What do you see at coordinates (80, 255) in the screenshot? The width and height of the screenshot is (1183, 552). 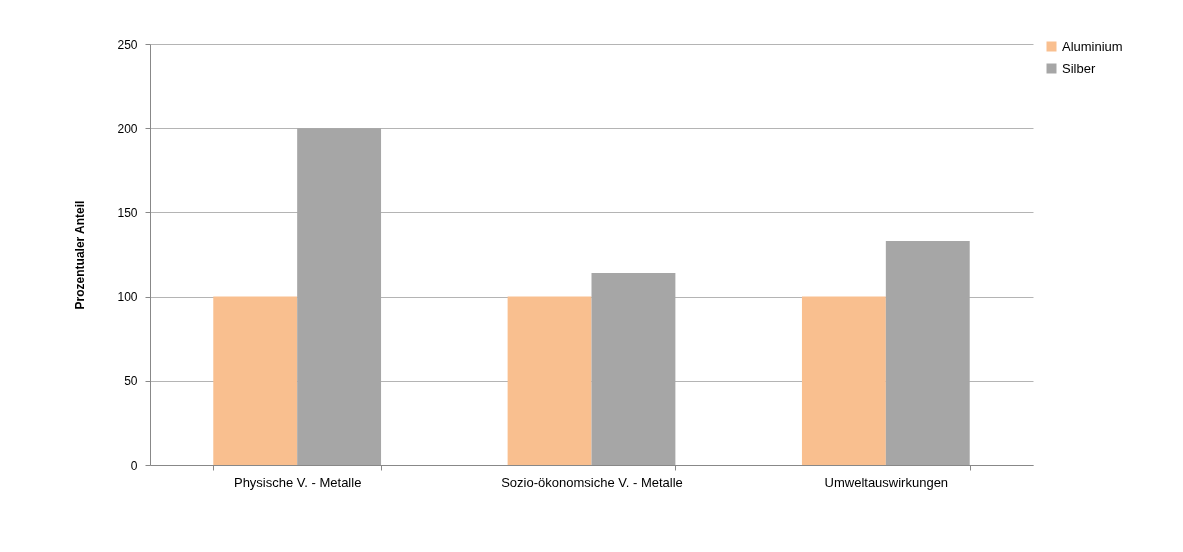 I see `y-axis-title: Prozentualer Anteil` at bounding box center [80, 255].